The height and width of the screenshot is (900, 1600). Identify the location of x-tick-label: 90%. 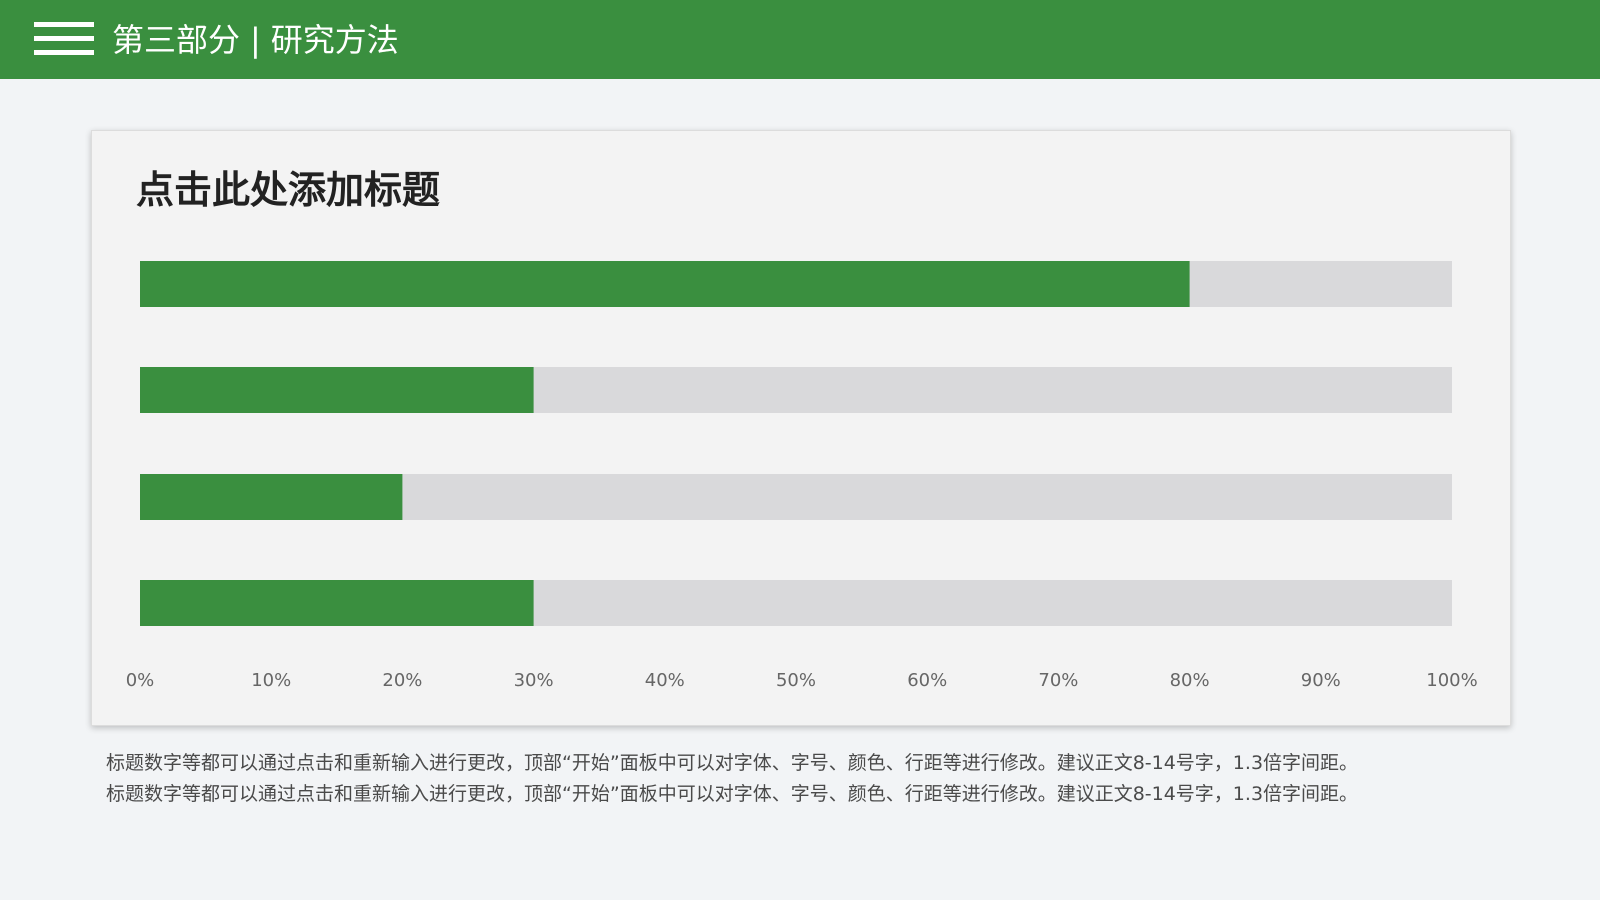
(1321, 680).